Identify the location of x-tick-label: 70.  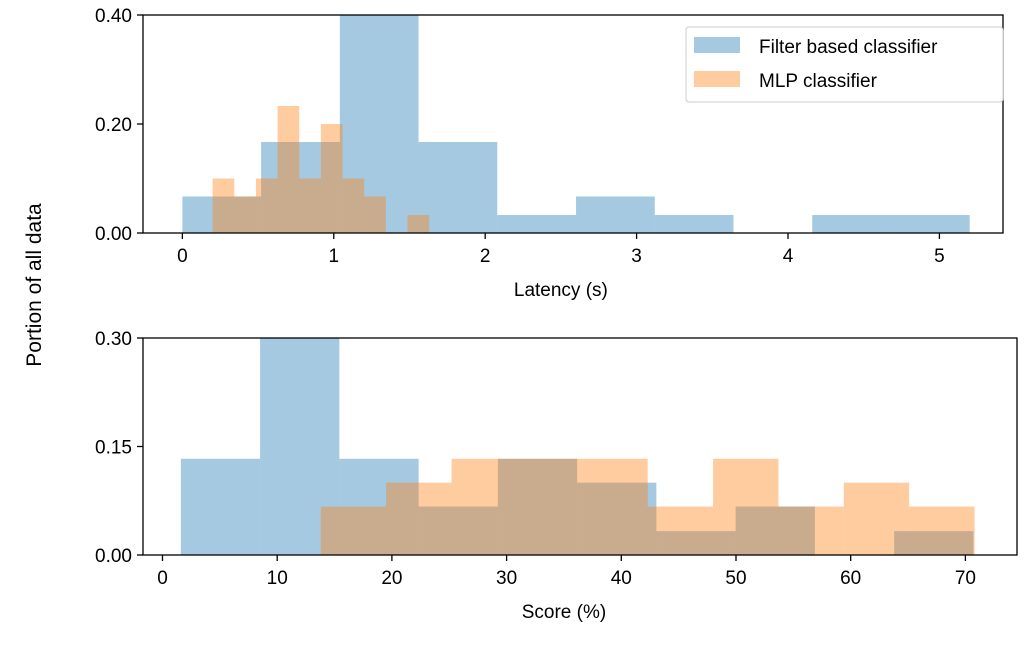
(965, 578).